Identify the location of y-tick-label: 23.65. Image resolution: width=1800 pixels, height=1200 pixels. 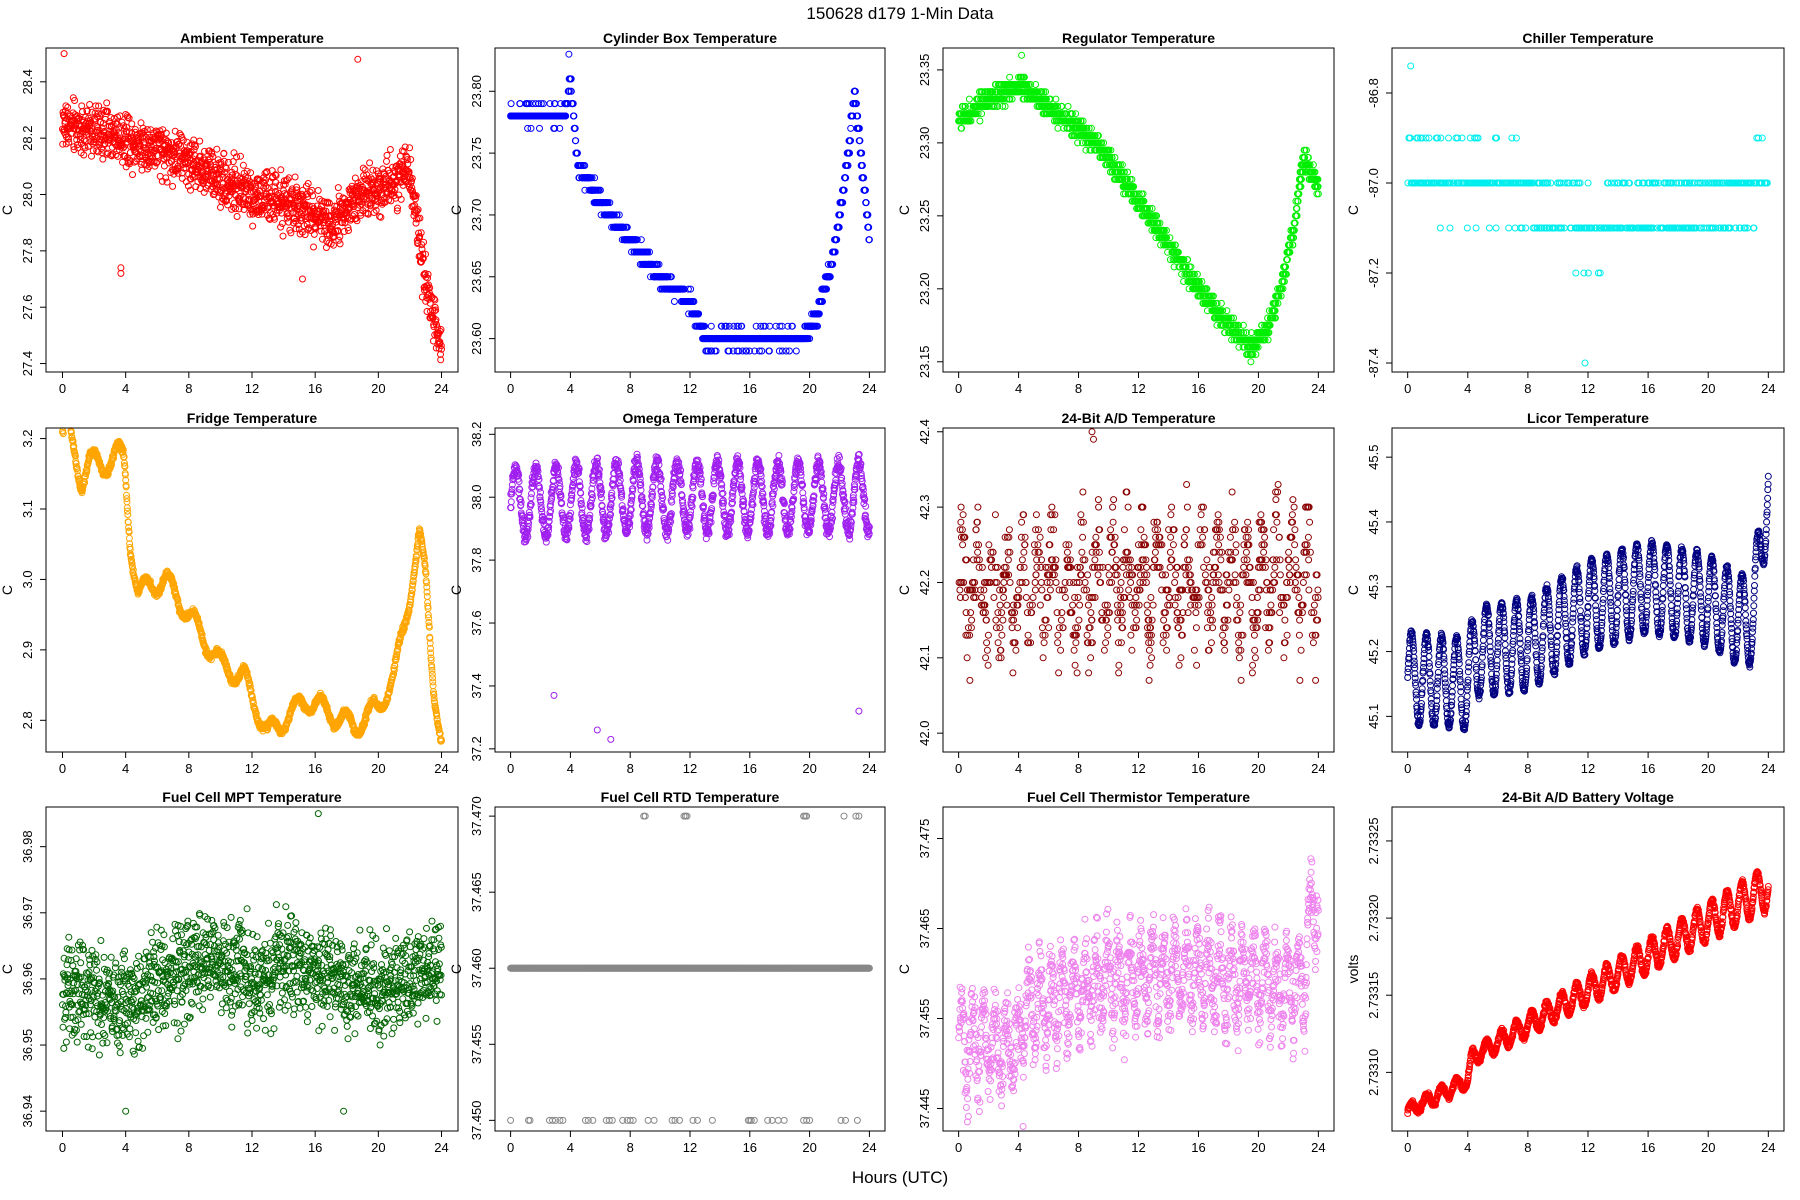
(476, 277).